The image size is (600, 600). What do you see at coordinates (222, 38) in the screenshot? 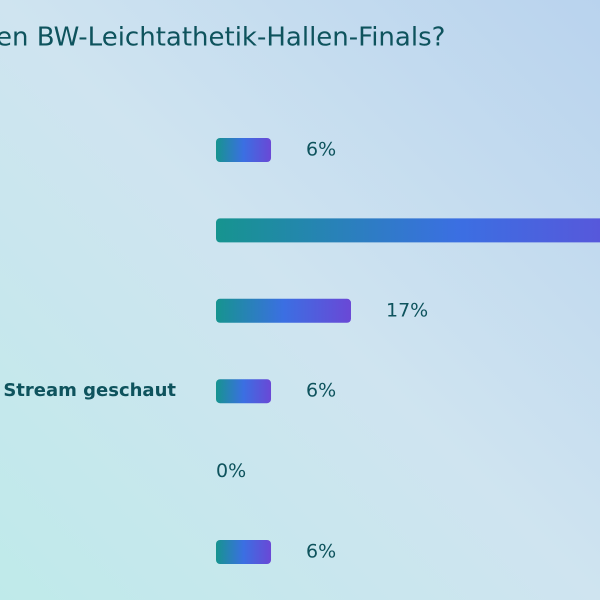
I see `chart-title: en BW-Leichtathetik-Hallen-Finals?` at bounding box center [222, 38].